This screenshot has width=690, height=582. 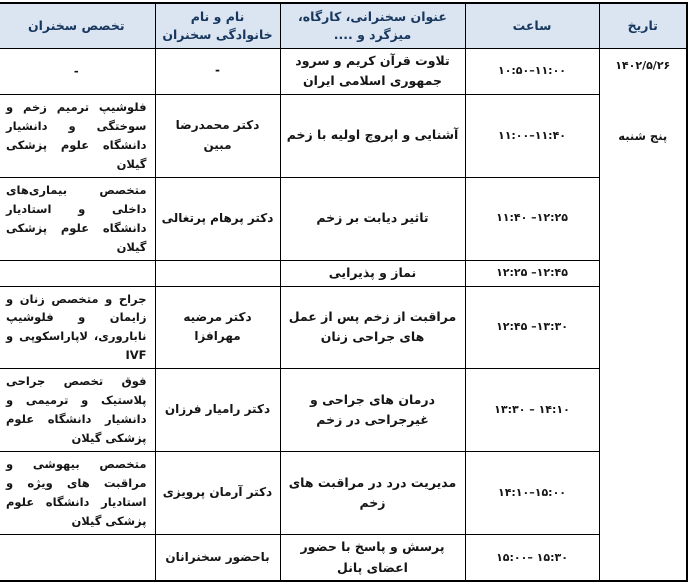 What do you see at coordinates (643, 135) in the screenshot?
I see `weekday-value: پنج شنبه` at bounding box center [643, 135].